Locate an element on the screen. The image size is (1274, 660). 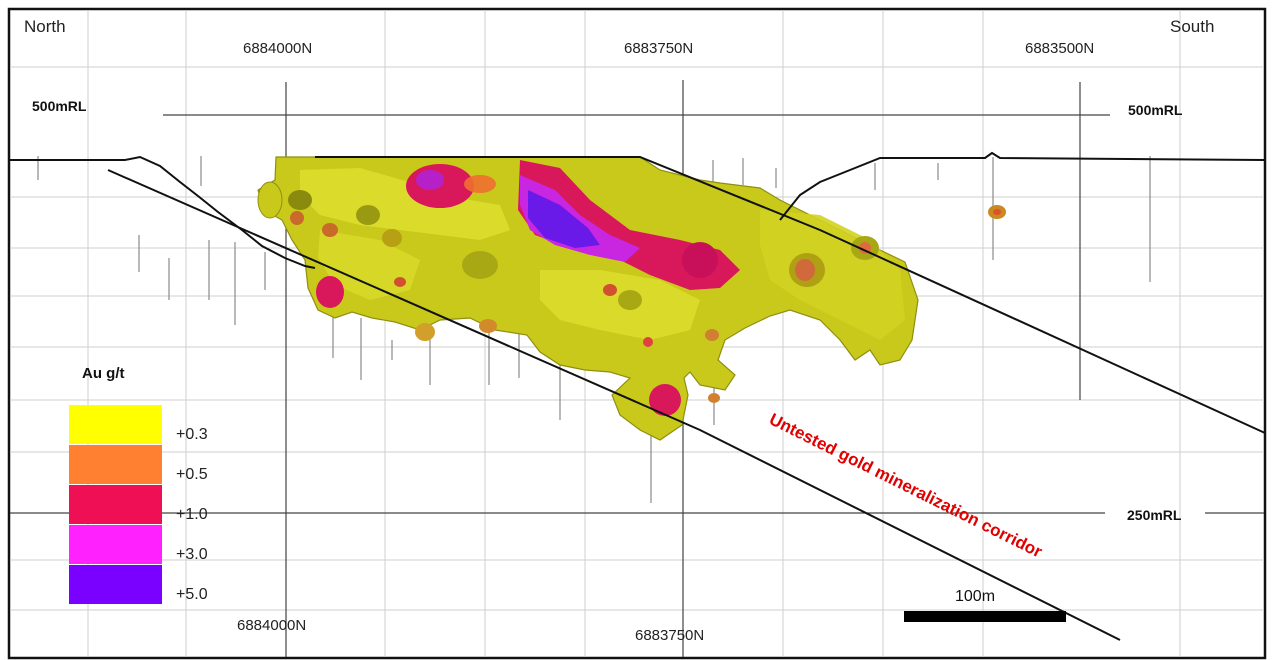
northing-top-3: 6883500N is located at coordinates (1059, 48).